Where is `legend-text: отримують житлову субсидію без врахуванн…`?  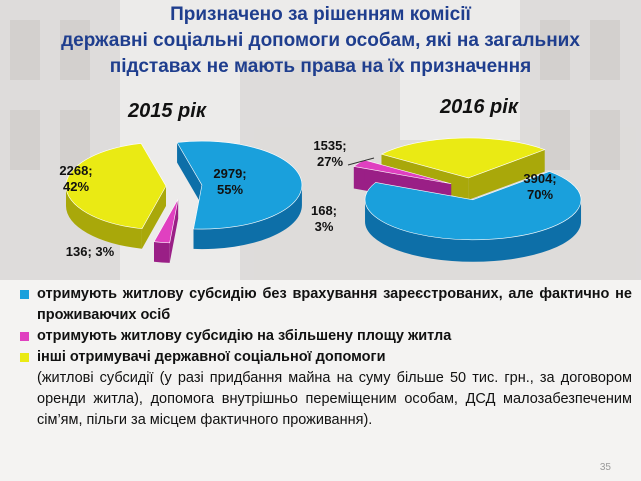
legend-text: отримують житлову субсидію без врахуванн… is located at coordinates (334, 304).